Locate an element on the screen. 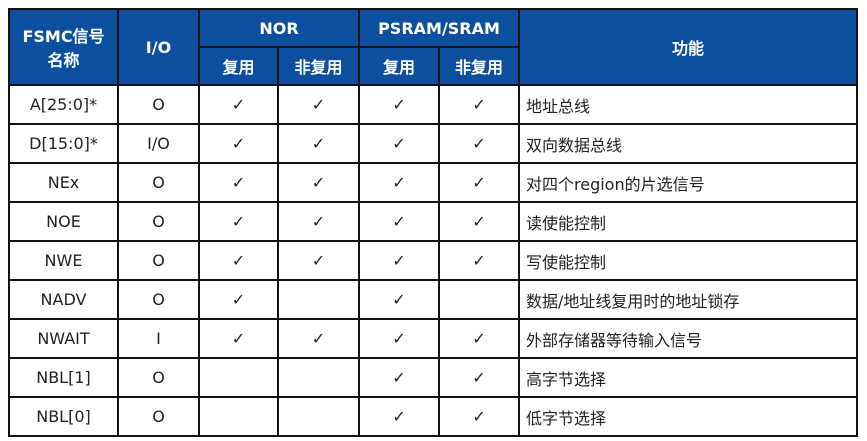 Image resolution: width=867 pixels, height=441 pixels. signal-cell: NOE is located at coordinates (63, 221).